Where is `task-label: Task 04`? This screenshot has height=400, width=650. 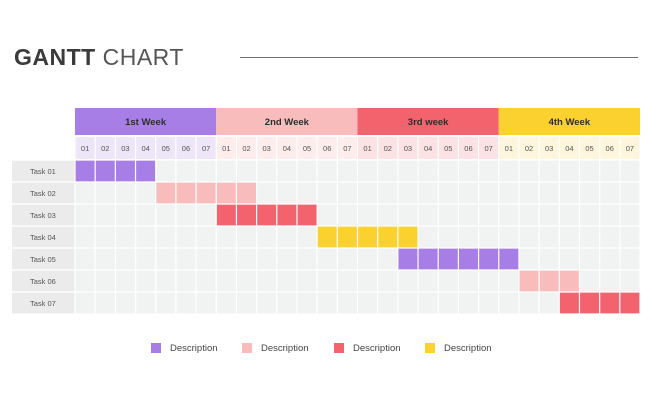 task-label: Task 04 is located at coordinates (43, 237).